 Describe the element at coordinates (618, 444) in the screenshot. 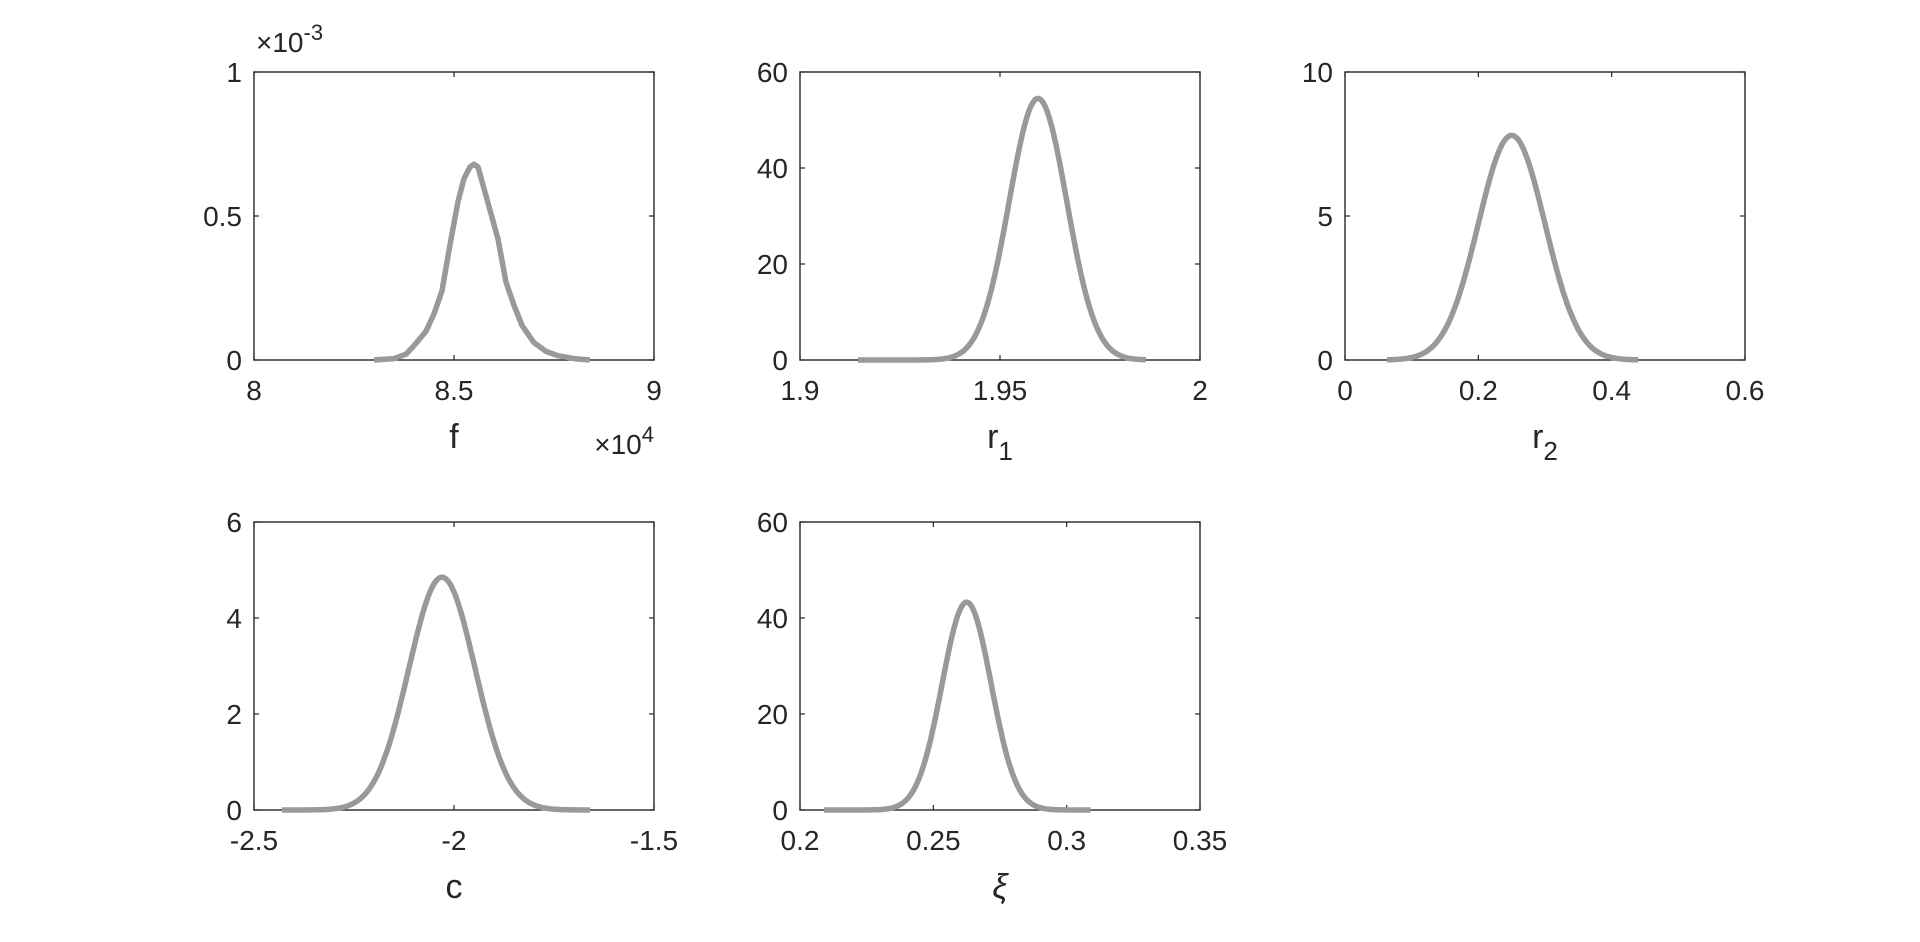

I see `x-exponent-base: ×10` at that location.